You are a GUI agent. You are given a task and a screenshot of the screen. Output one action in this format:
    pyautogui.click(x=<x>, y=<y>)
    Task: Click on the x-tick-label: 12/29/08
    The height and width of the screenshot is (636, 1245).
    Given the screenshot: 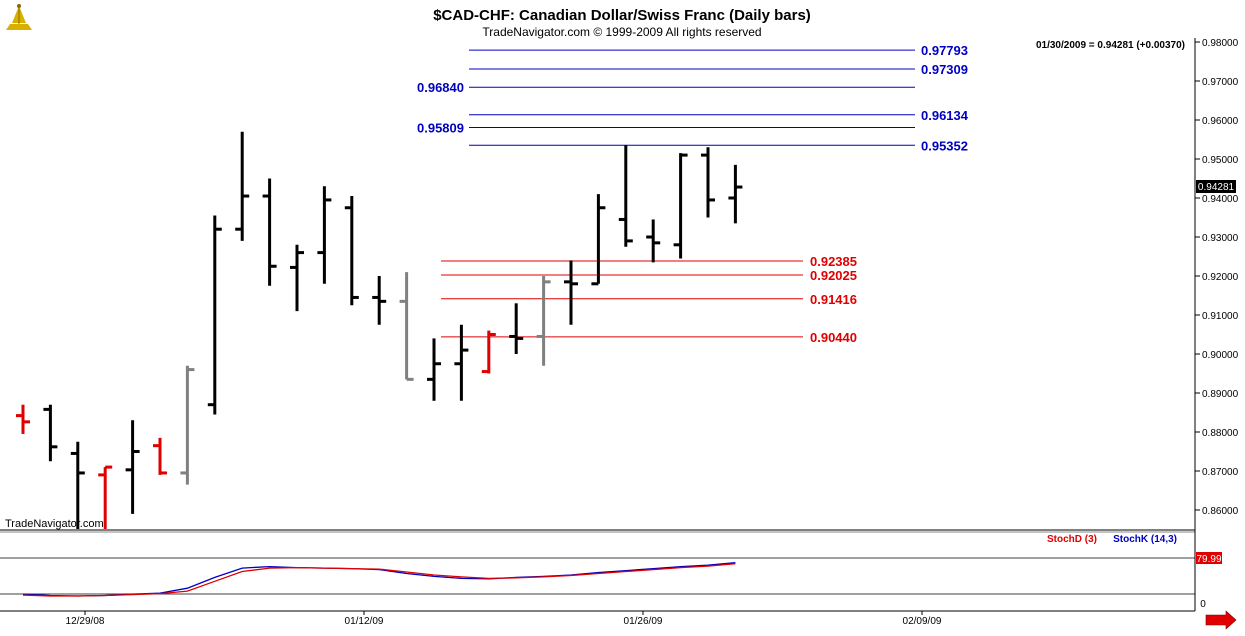 What is the action you would take?
    pyautogui.click(x=85, y=621)
    